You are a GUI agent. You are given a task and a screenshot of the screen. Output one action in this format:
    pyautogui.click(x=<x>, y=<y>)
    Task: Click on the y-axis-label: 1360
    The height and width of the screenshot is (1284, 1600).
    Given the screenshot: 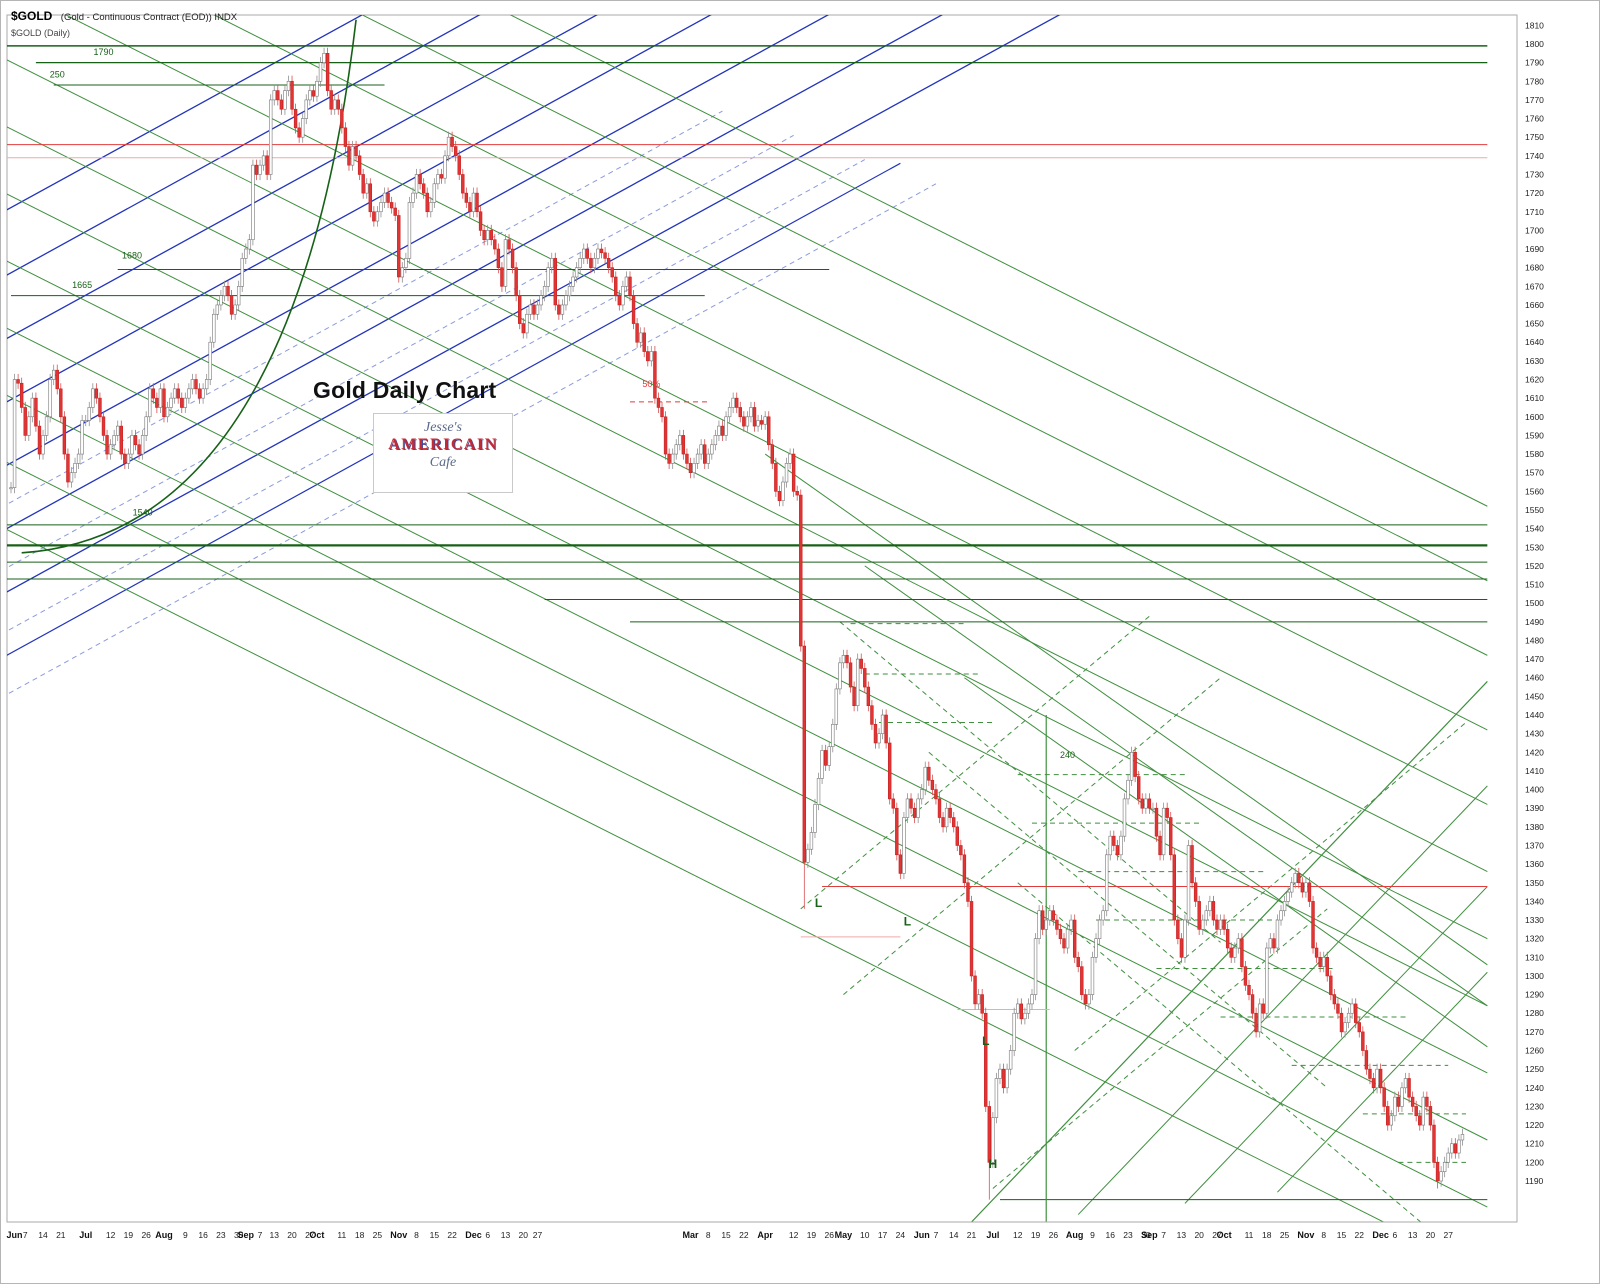 What is the action you would take?
    pyautogui.click(x=1534, y=864)
    